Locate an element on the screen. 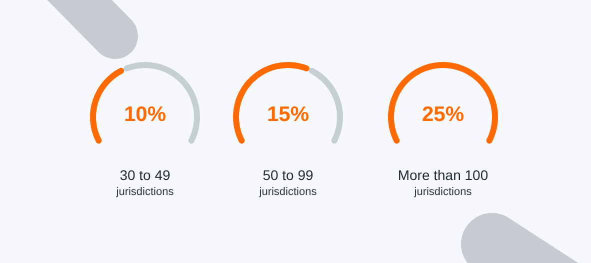 The image size is (591, 263). data-label: 10% is located at coordinates (145, 114).